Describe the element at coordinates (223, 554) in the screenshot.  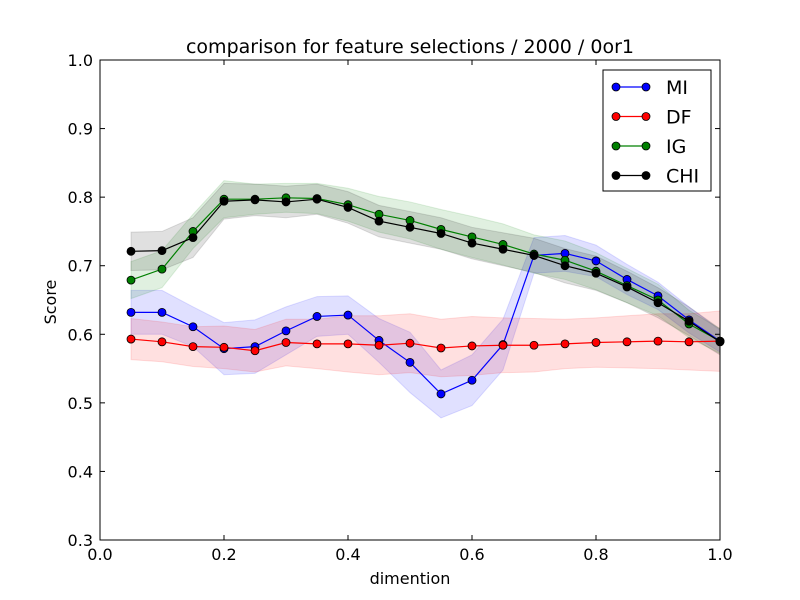
I see `x-tick-label: 0.2` at that location.